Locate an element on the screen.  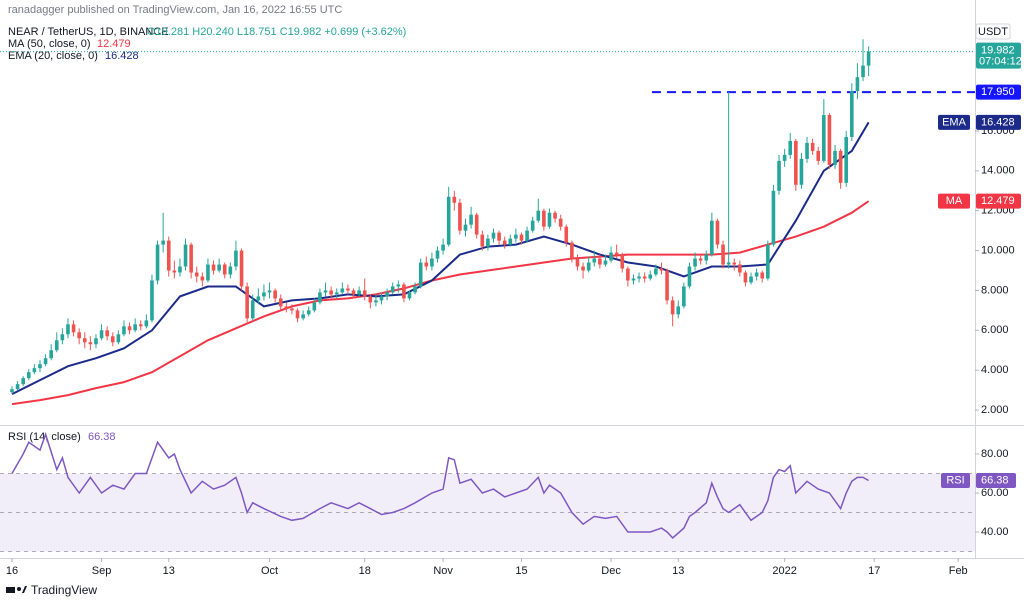
brand-logo: TradingView is located at coordinates (51, 590).